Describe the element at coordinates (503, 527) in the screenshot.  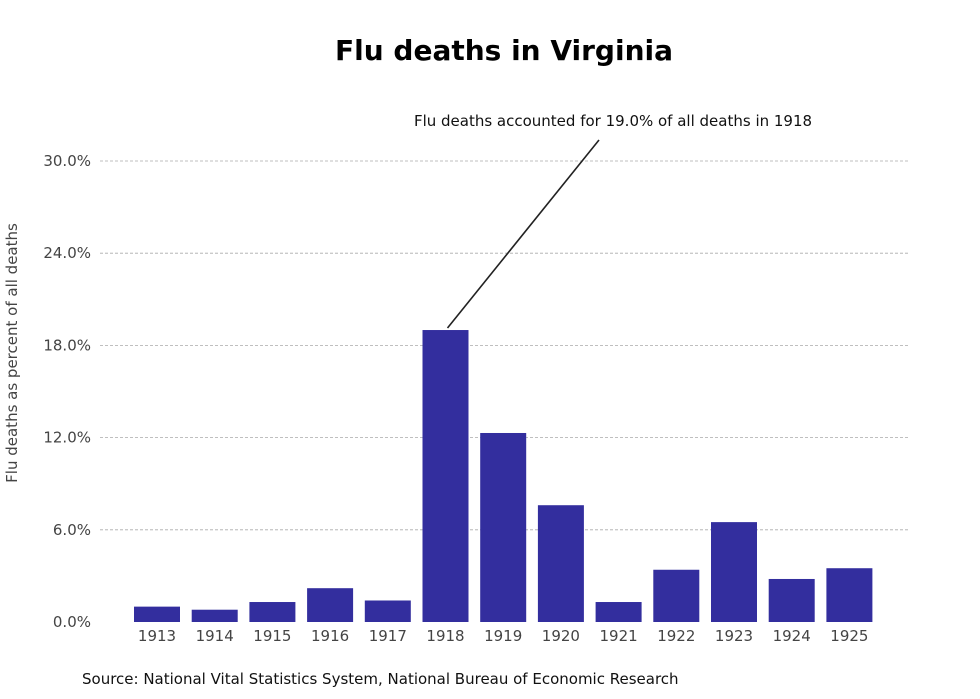
I see `bar-1919` at that location.